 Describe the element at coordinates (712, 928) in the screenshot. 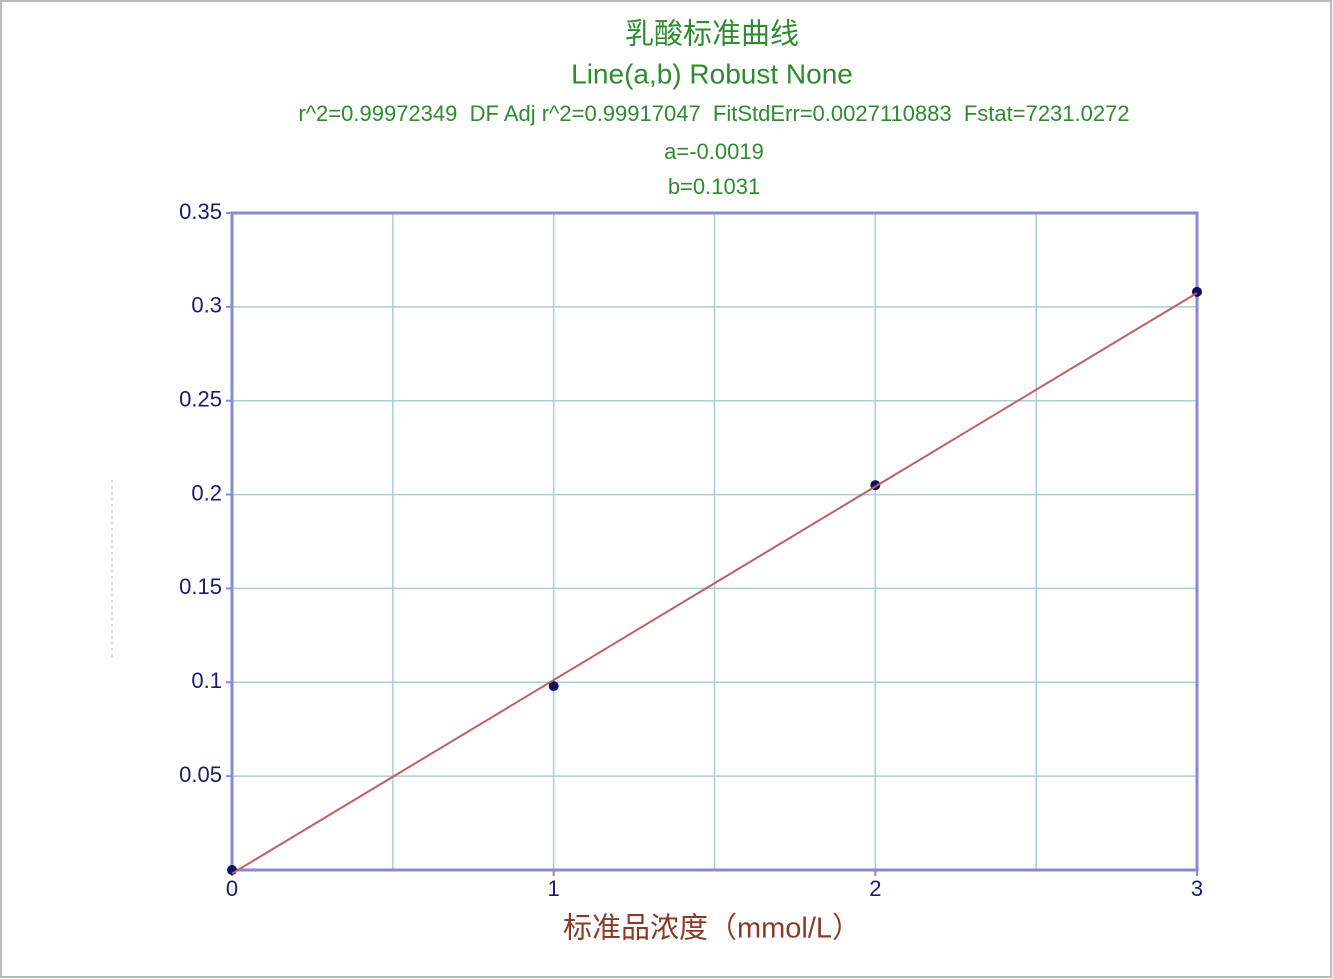

I see `x-axis-label: 标准品浓度（mmol/L）` at that location.